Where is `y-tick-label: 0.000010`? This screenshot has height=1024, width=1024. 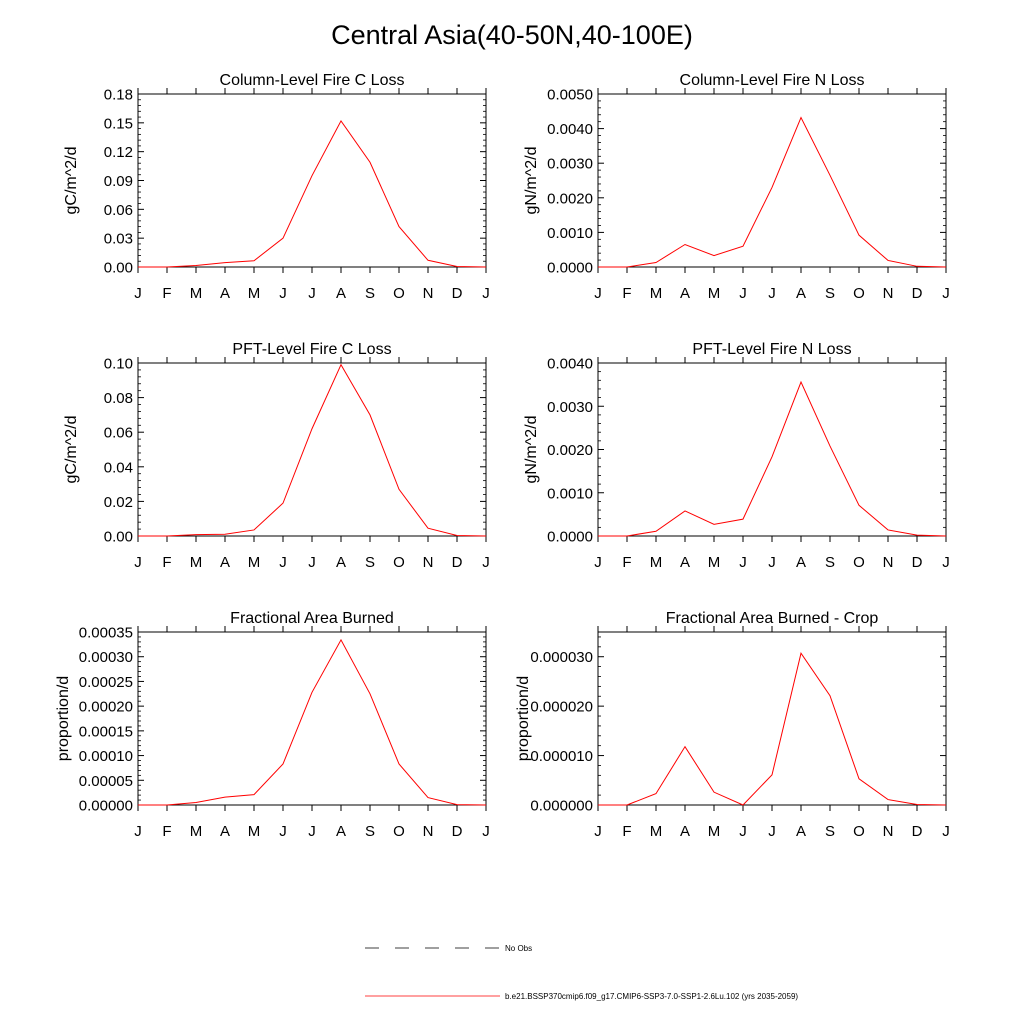 y-tick-label: 0.000010 is located at coordinates (561, 756).